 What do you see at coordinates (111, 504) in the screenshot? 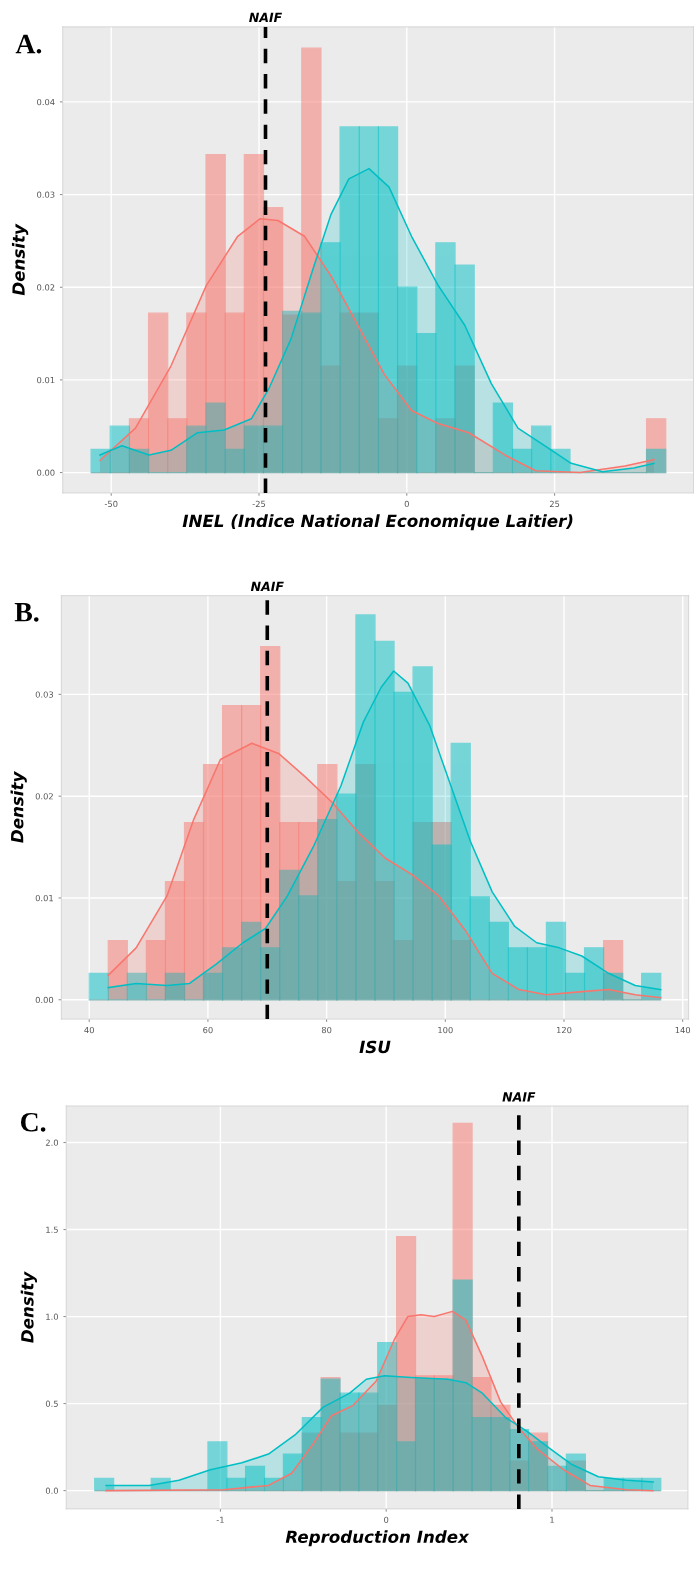
I see `x-tick-label: -50` at bounding box center [111, 504].